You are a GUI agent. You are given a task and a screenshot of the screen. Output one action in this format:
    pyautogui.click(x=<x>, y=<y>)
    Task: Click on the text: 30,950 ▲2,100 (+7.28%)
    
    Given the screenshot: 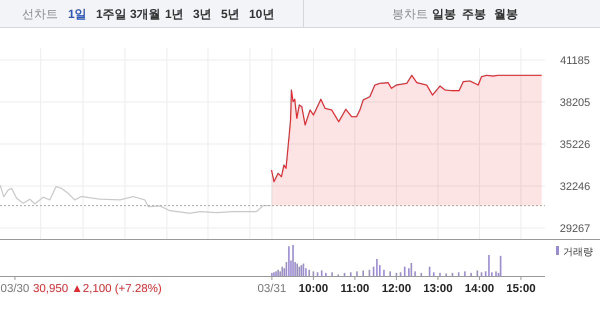 What is the action you would take?
    pyautogui.click(x=97, y=289)
    